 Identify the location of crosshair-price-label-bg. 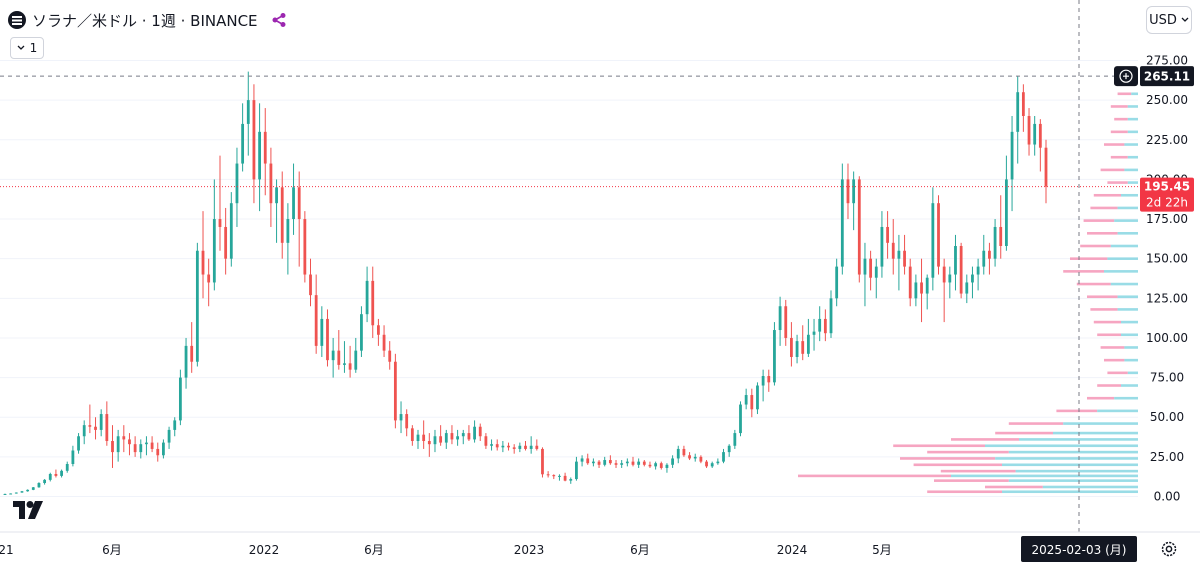
(1167, 76).